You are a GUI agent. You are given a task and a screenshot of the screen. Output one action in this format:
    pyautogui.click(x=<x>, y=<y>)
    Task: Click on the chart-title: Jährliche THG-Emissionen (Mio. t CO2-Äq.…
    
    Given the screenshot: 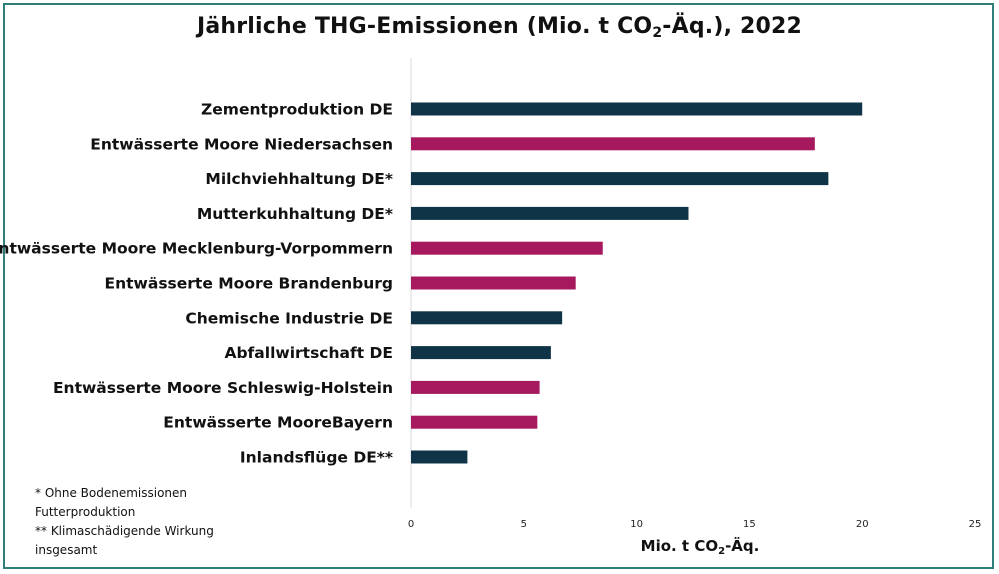 What is the action you would take?
    pyautogui.click(x=499, y=27)
    